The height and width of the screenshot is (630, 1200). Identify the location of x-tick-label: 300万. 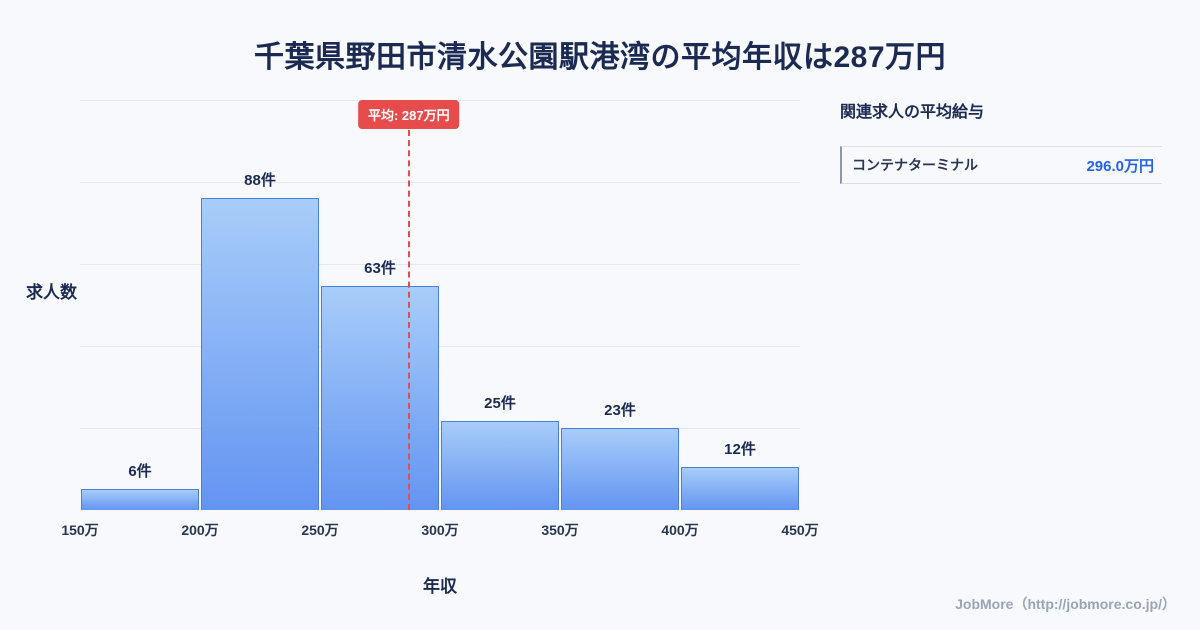
(440, 530).